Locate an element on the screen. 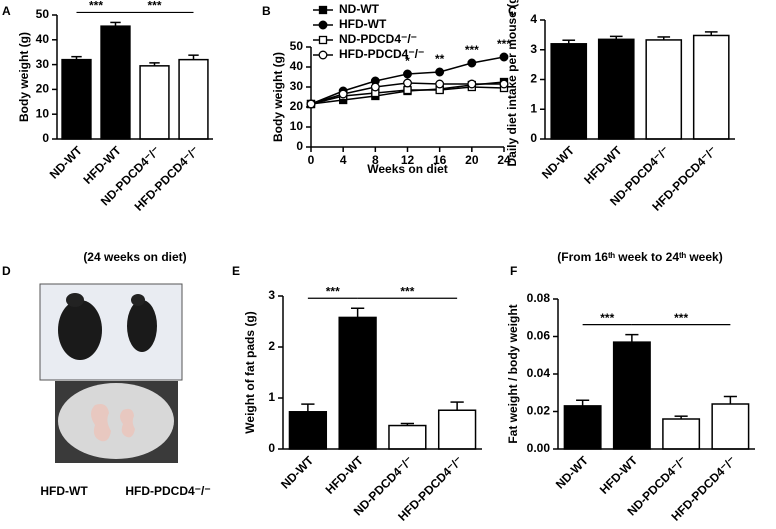 The image size is (776, 529). panel-letter: B is located at coordinates (266, 11).